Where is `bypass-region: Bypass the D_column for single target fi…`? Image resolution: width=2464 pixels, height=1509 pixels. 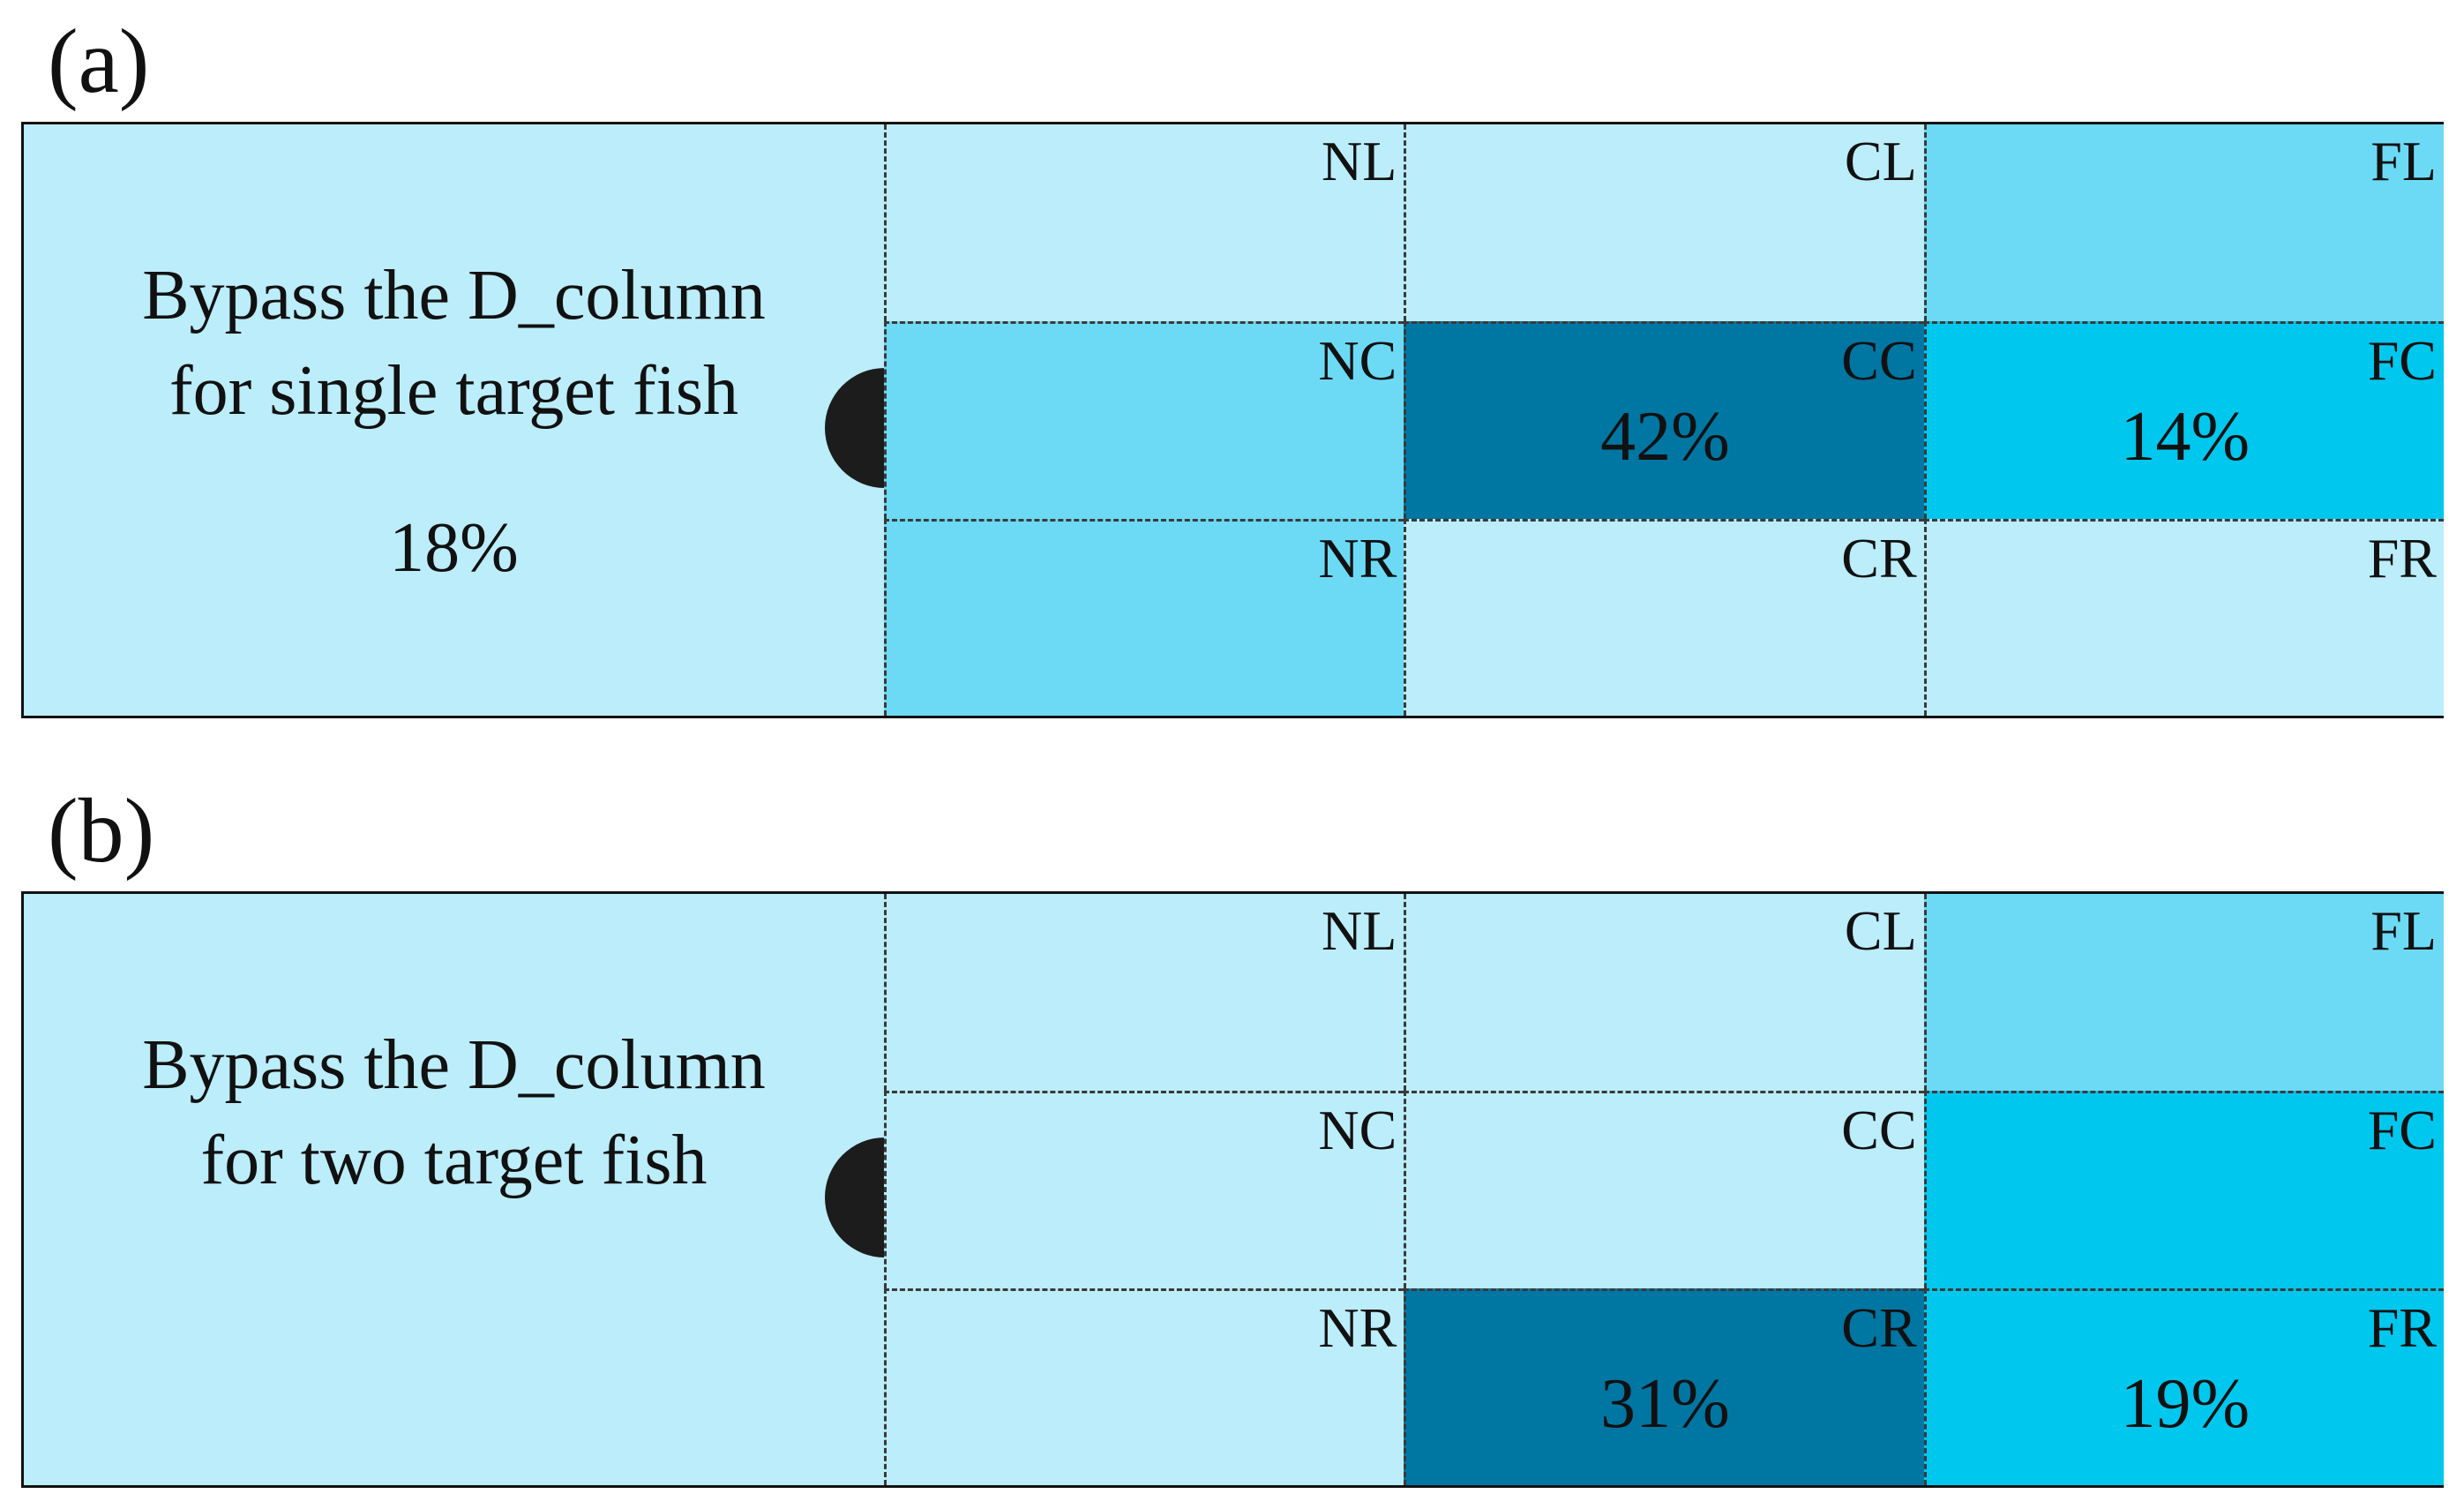
bypass-region: Bypass the D_column for single target fi… is located at coordinates (454, 420).